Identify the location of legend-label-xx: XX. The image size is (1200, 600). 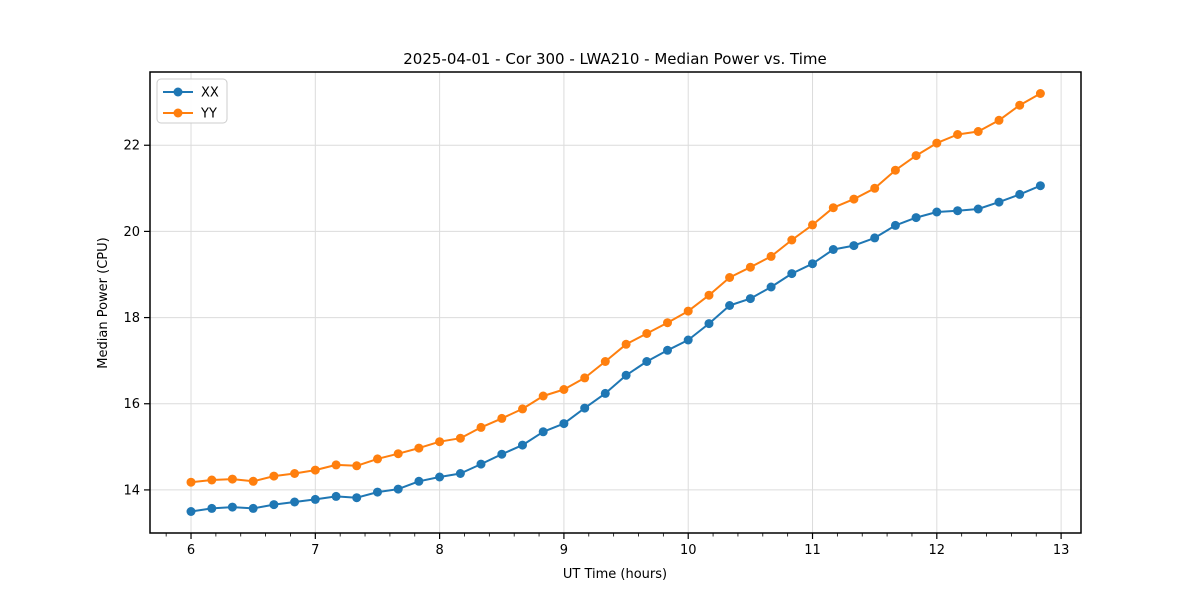
(210, 93).